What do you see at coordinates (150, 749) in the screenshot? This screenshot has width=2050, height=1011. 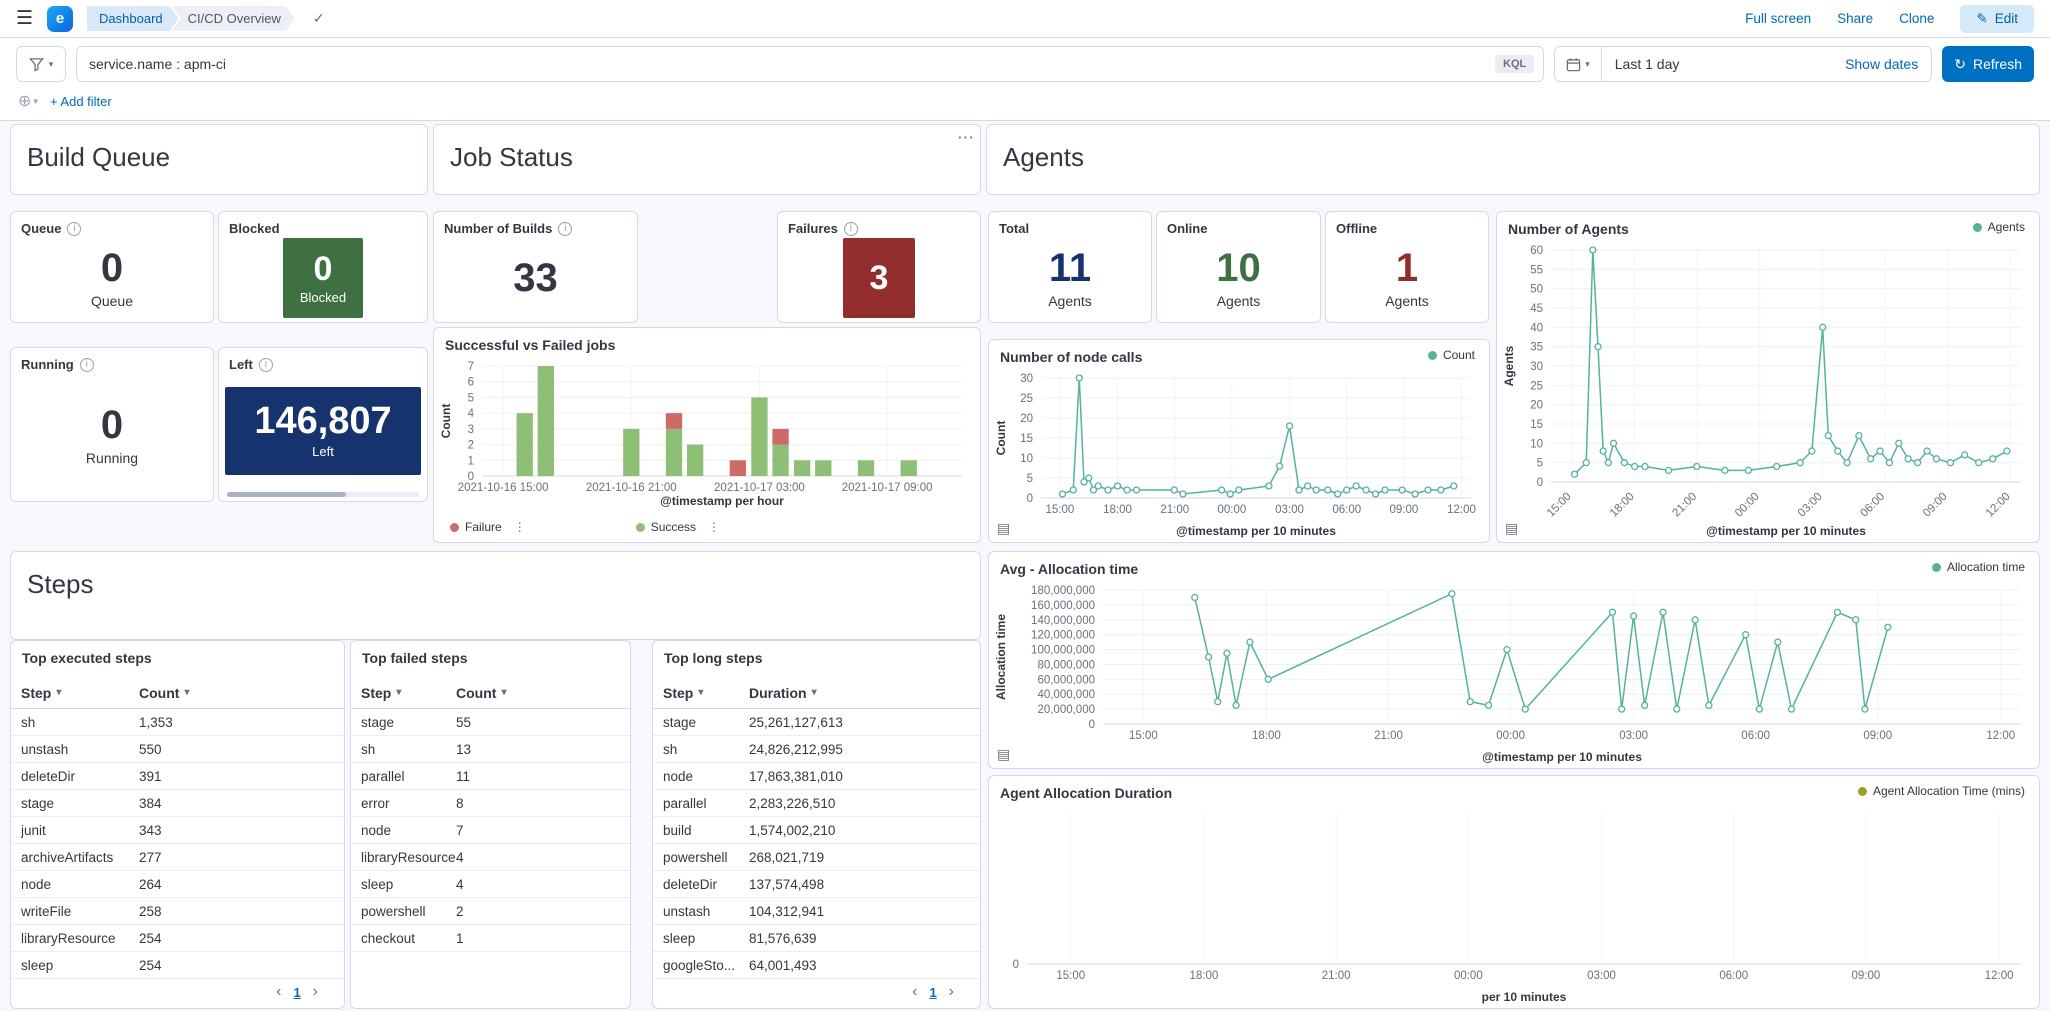 I see `table-cell: 550` at bounding box center [150, 749].